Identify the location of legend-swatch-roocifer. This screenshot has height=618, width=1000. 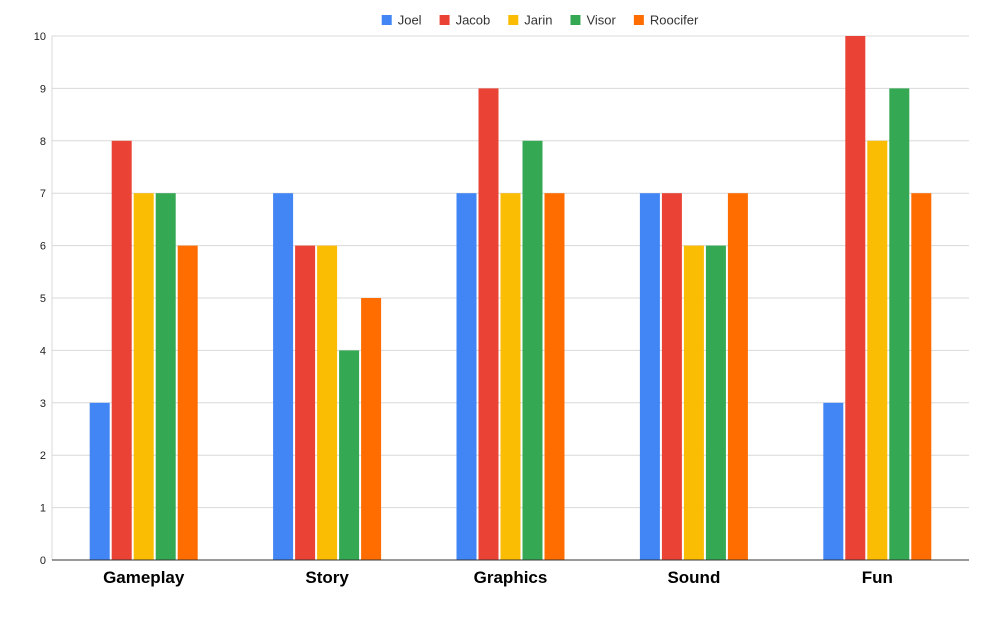
(638, 20).